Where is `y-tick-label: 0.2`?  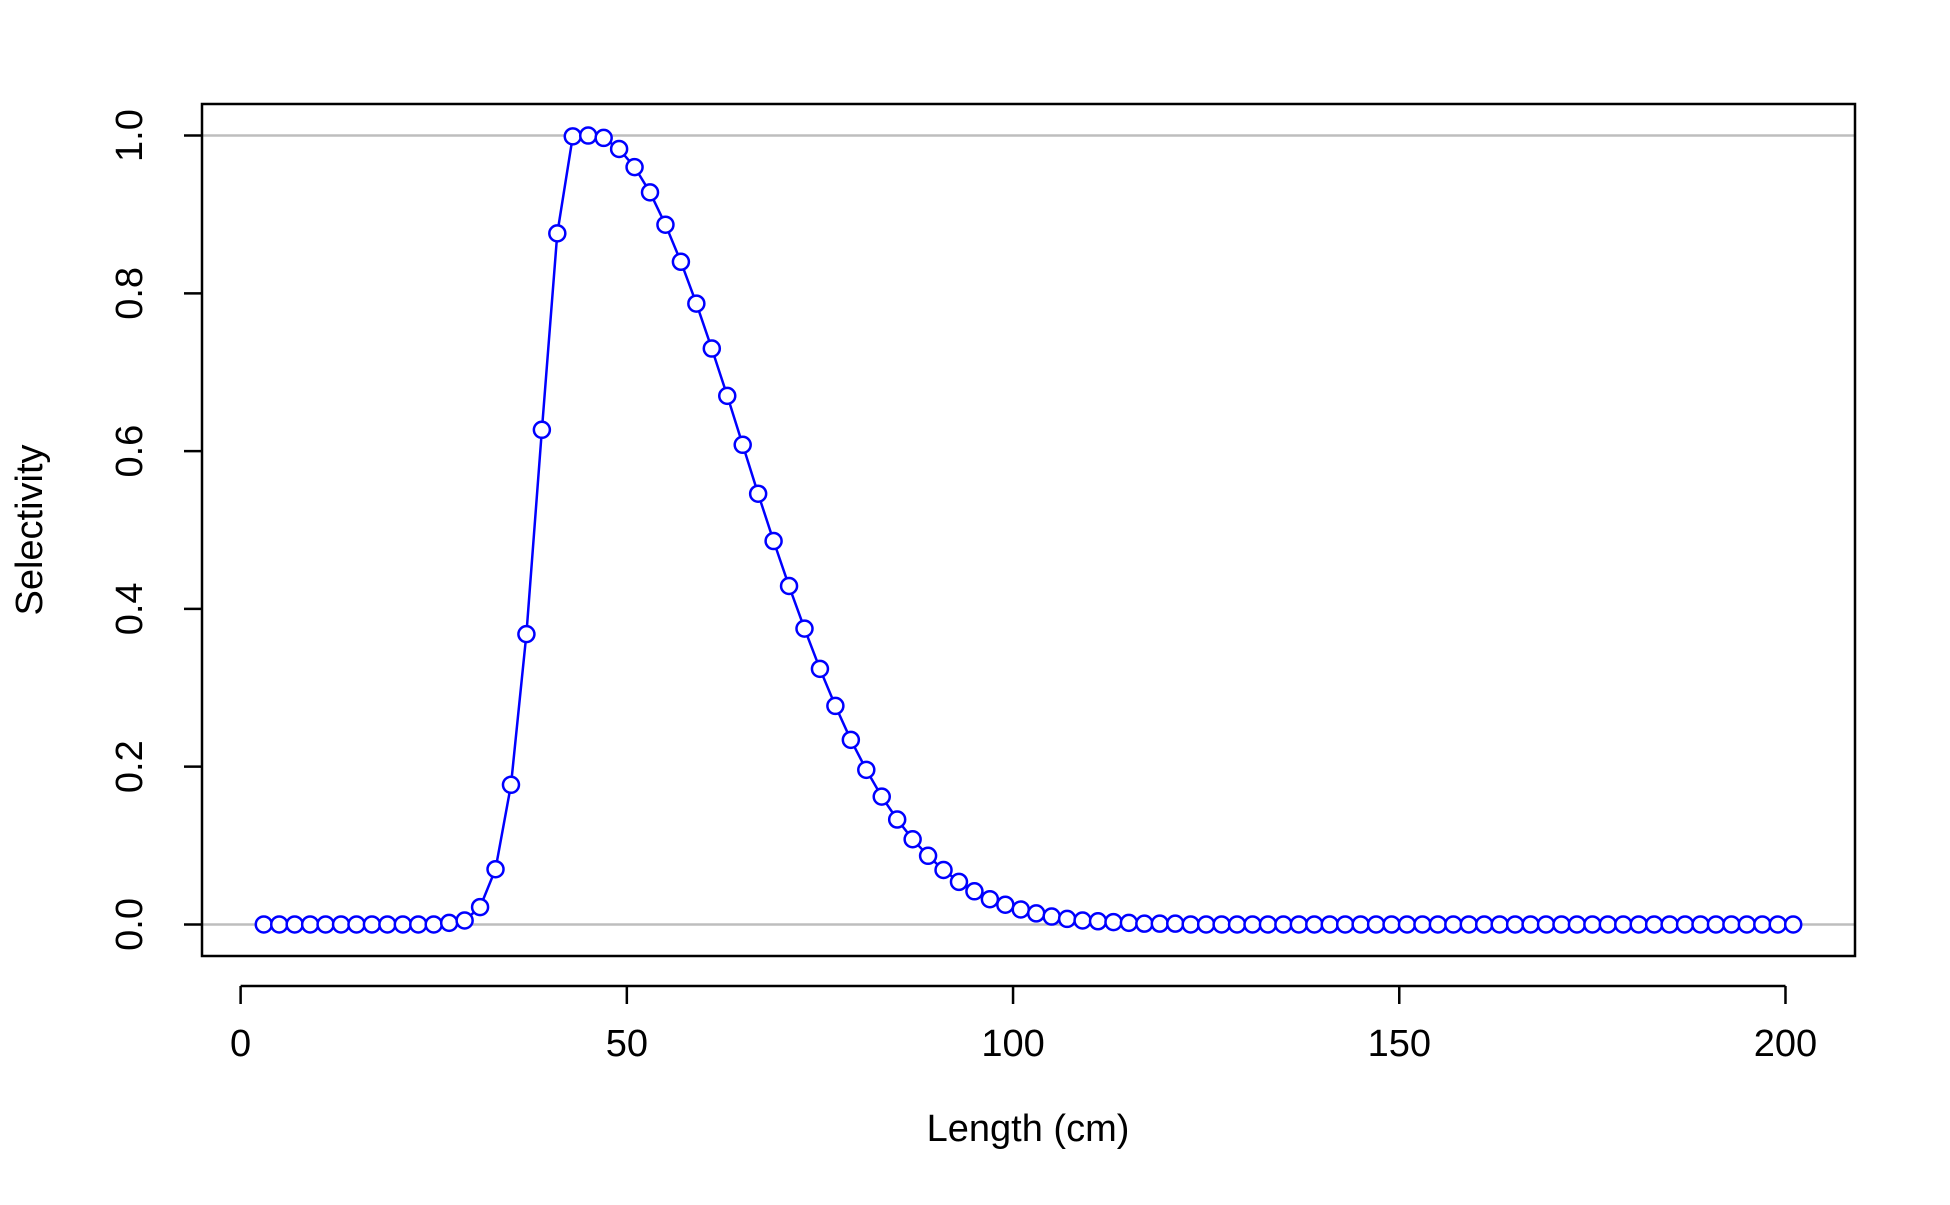 y-tick-label: 0.2 is located at coordinates (130, 766).